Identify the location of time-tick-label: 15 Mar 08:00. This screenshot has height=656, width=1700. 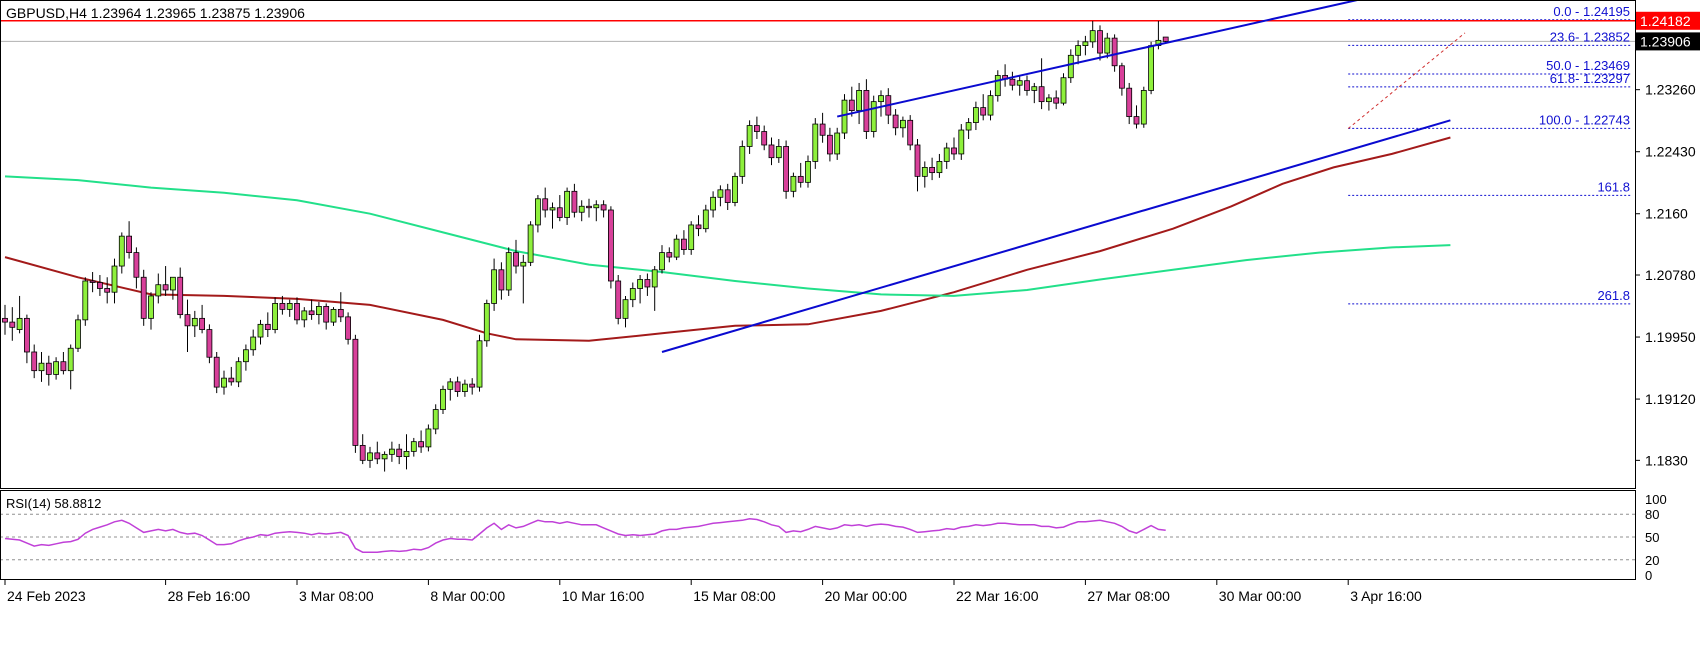
(734, 596).